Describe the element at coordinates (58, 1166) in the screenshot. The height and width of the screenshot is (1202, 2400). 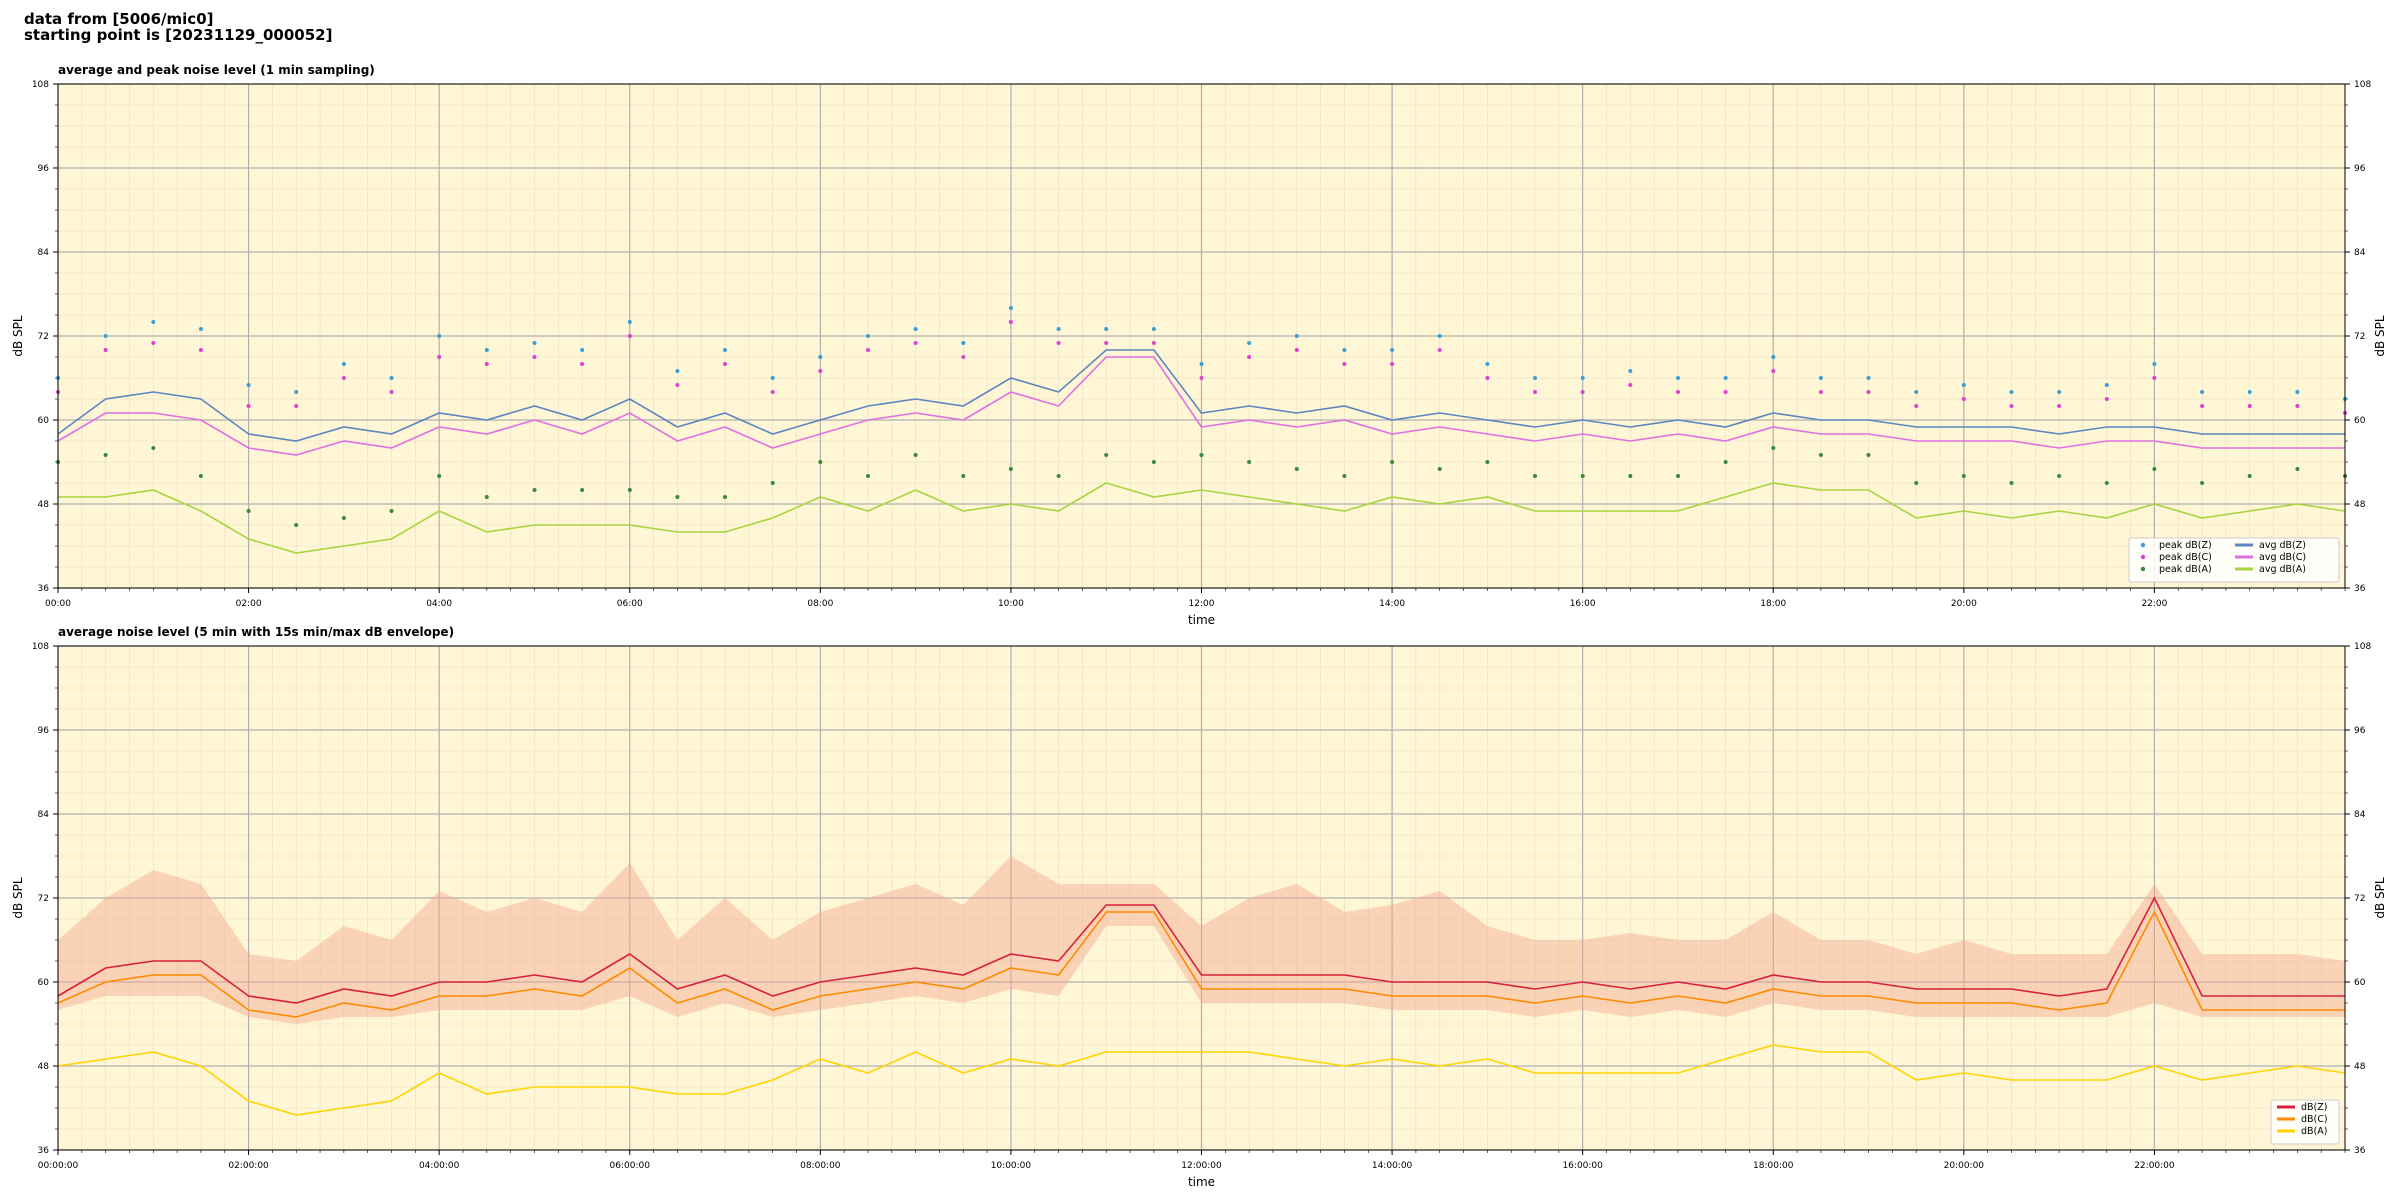
I see `x-tick-label: 00:00:00` at that location.